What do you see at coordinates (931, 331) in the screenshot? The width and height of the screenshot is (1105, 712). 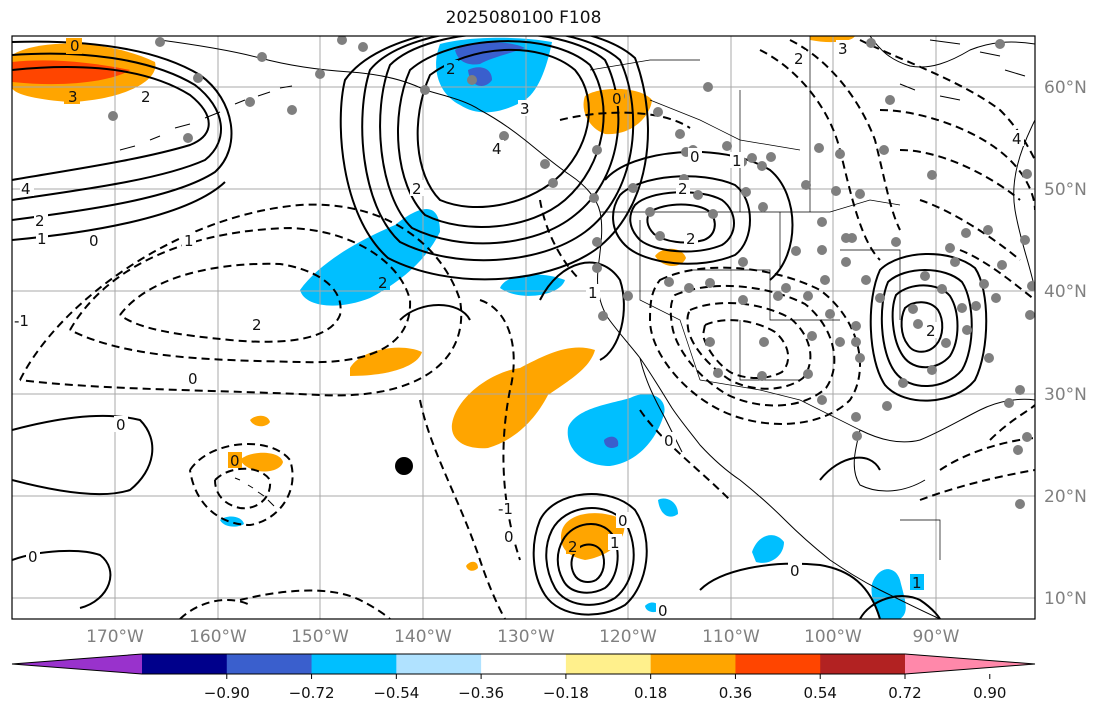 I see `clabel-34: 2` at bounding box center [931, 331].